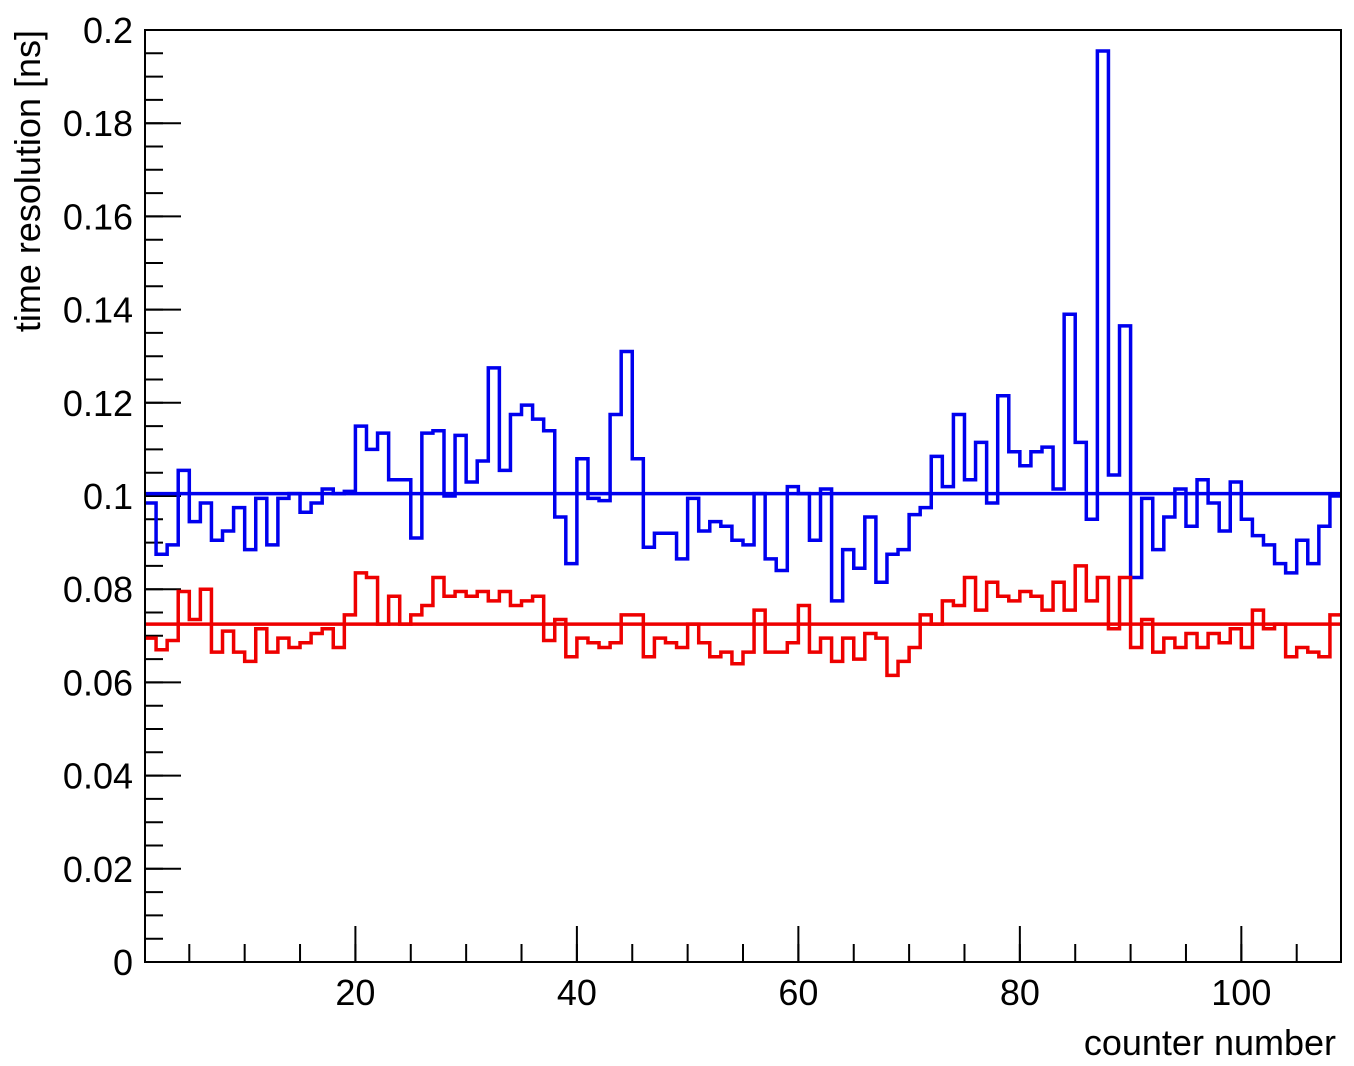 The height and width of the screenshot is (1066, 1354). I want to click on y-tick-label: 0.06, so click(98, 682).